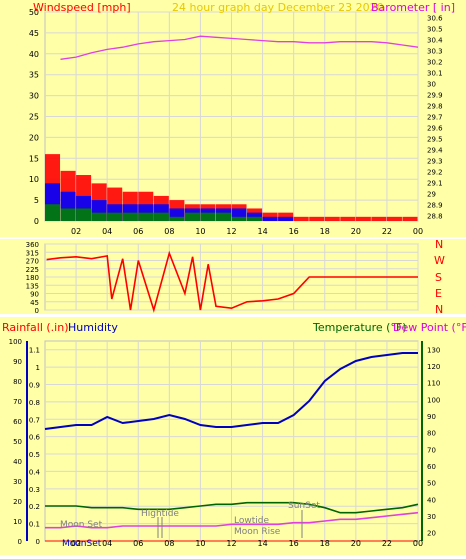 This screenshot has width=466, height=559. Describe the element at coordinates (34, 351) in the screenshot. I see `rain-y-tick-label: 1.1` at that location.